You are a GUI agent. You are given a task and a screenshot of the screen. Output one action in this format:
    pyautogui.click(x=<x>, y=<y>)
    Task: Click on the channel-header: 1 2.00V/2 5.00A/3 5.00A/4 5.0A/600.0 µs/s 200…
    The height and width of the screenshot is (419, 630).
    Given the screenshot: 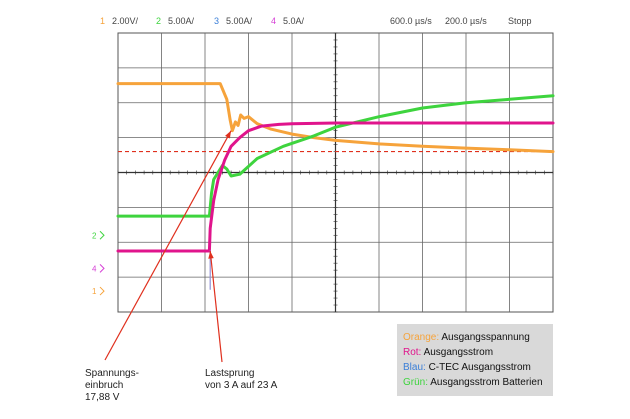 What is the action you would take?
    pyautogui.click(x=316, y=21)
    